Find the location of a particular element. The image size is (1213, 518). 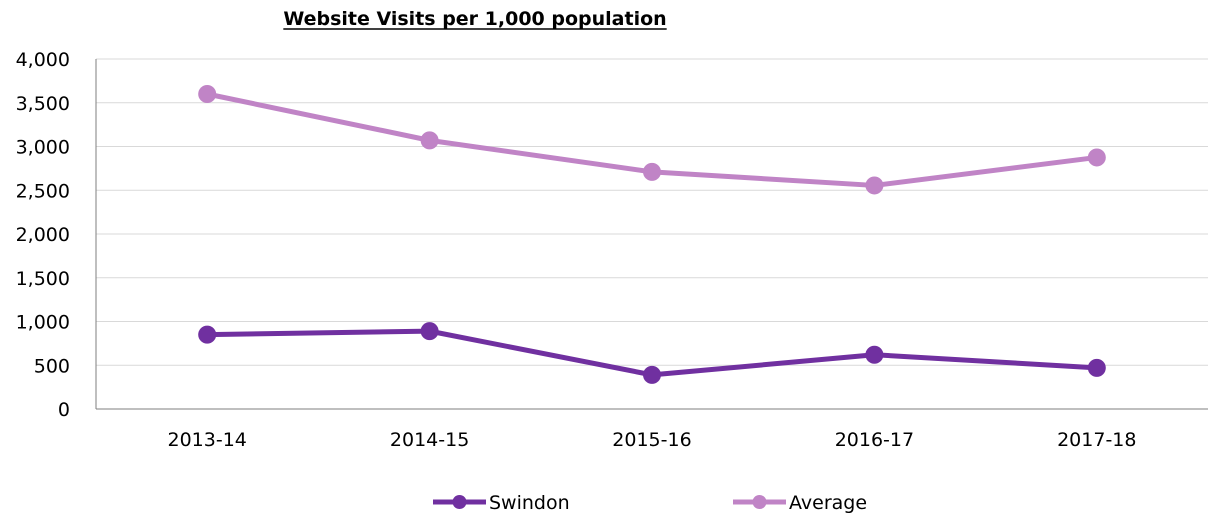

x-tick-label: 2017-18 is located at coordinates (1096, 440).